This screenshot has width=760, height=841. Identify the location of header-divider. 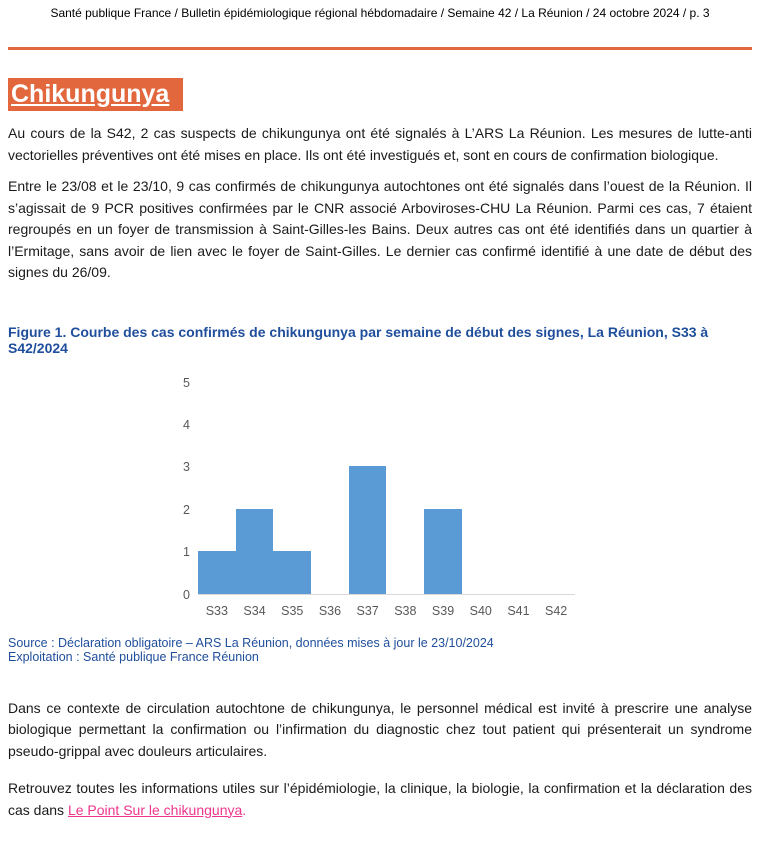
(380, 48).